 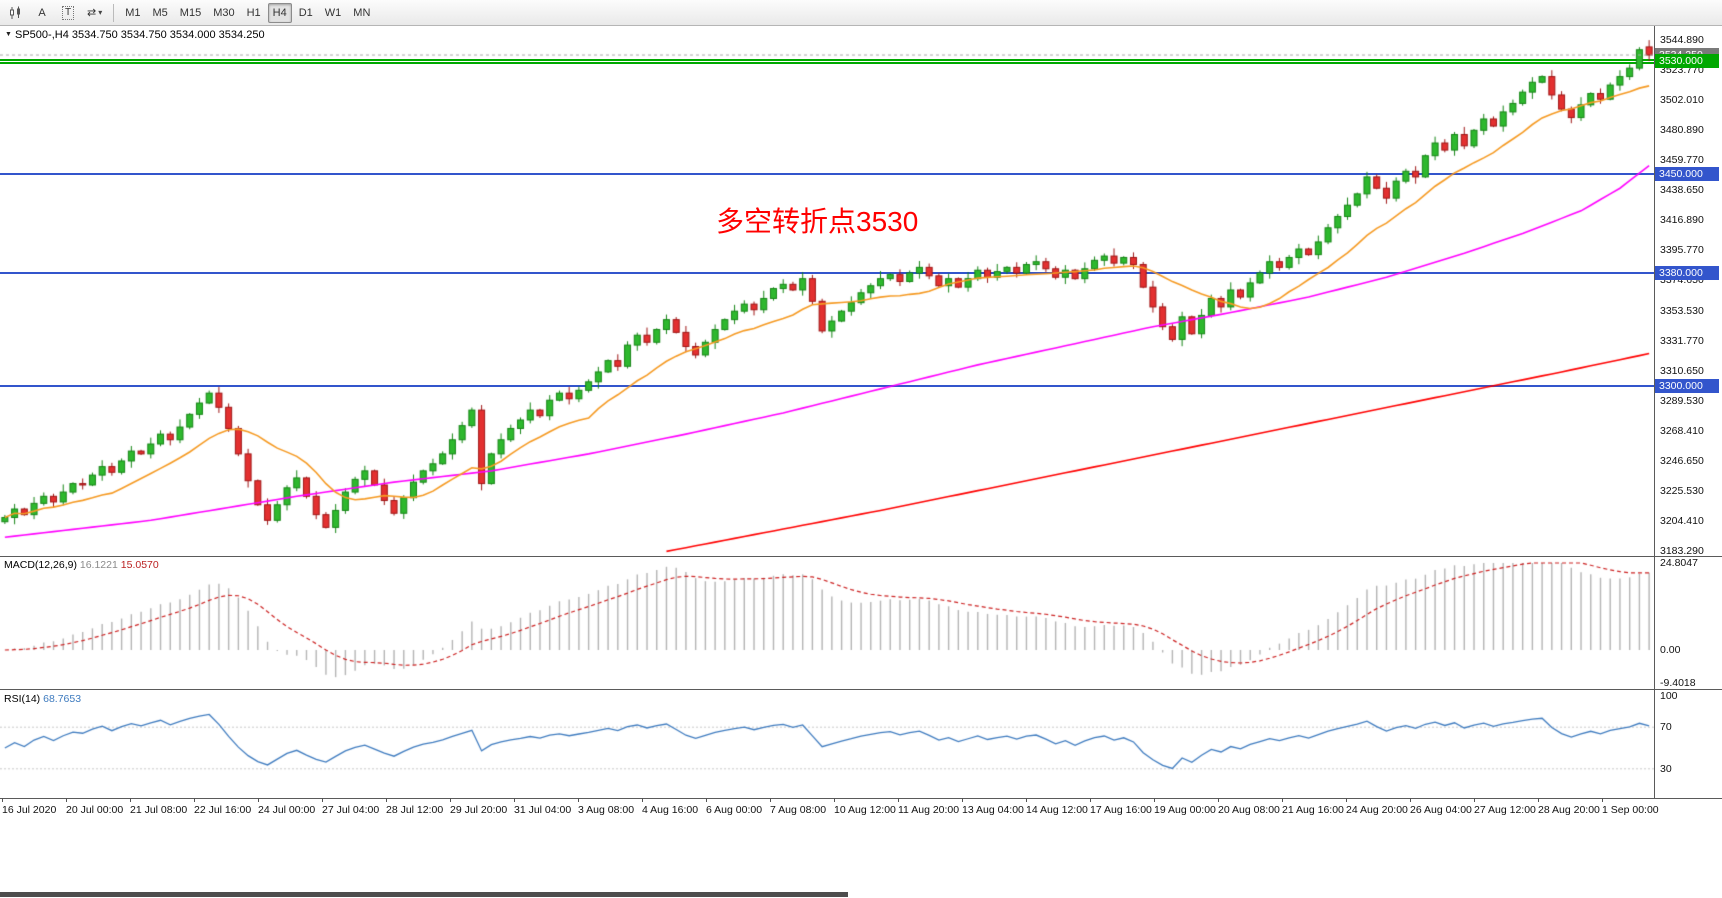 I want to click on cursor-a-label: A, so click(x=42, y=12).